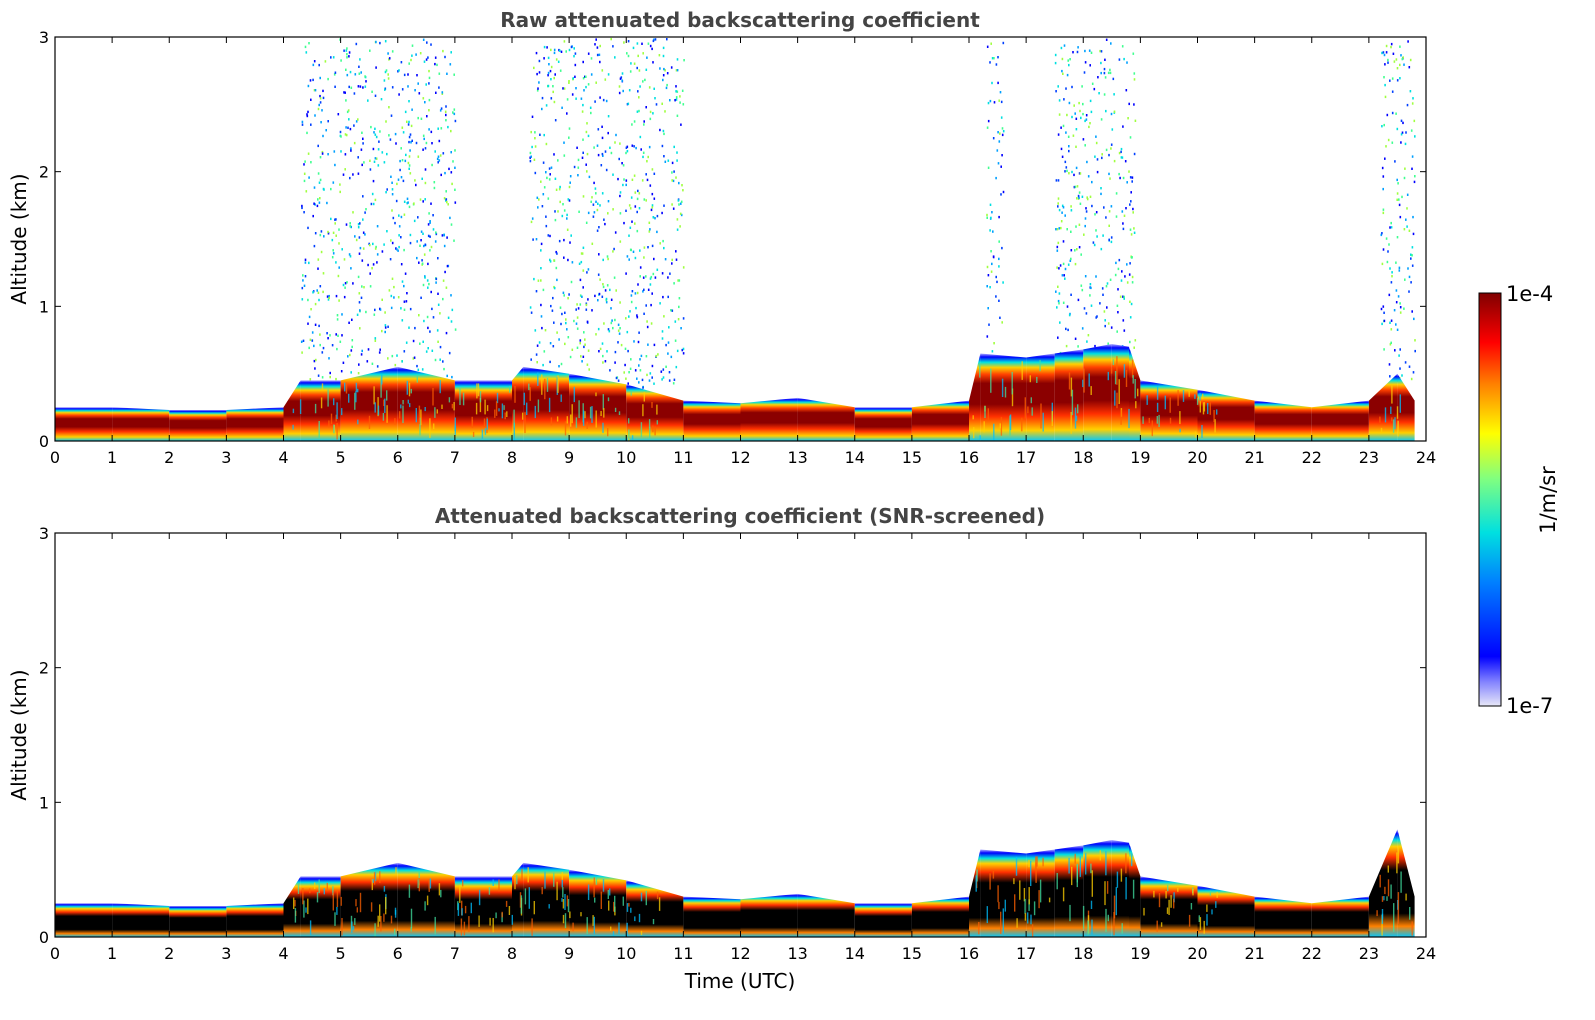  What do you see at coordinates (626, 457) in the screenshot?
I see `x-tick-label: 10` at bounding box center [626, 457].